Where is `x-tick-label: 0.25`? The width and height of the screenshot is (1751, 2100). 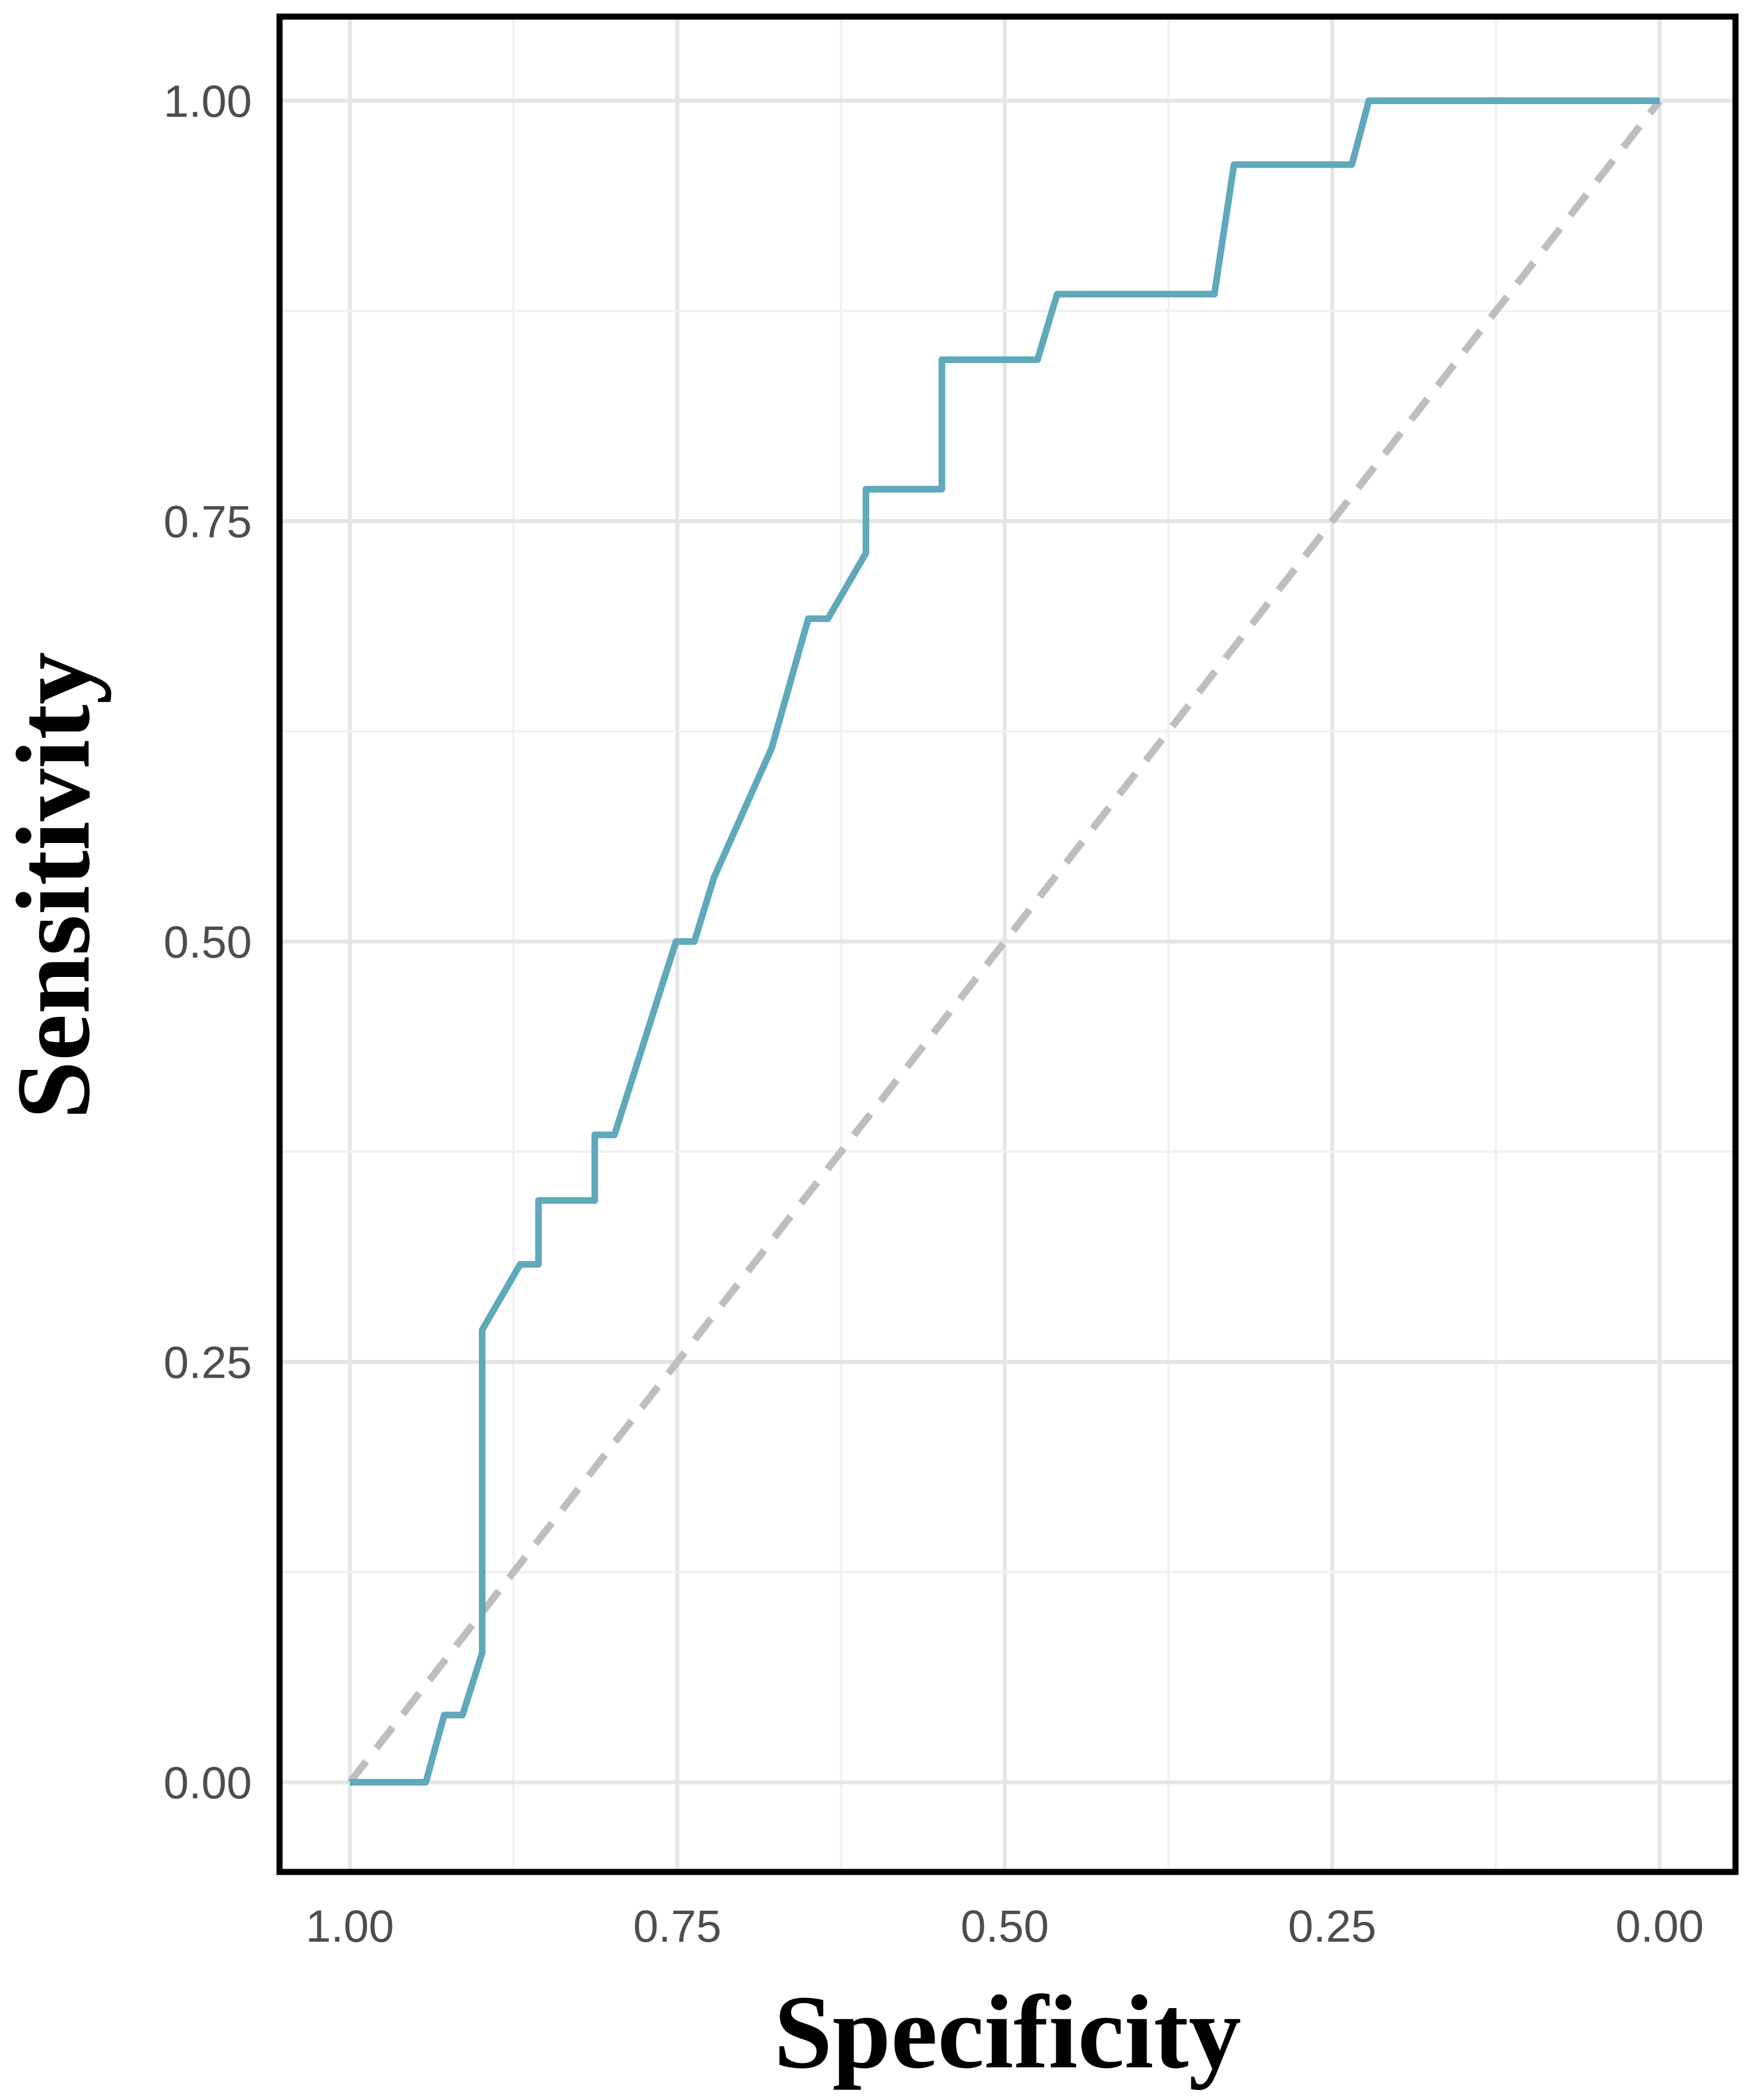 x-tick-label: 0.25 is located at coordinates (1332, 1926).